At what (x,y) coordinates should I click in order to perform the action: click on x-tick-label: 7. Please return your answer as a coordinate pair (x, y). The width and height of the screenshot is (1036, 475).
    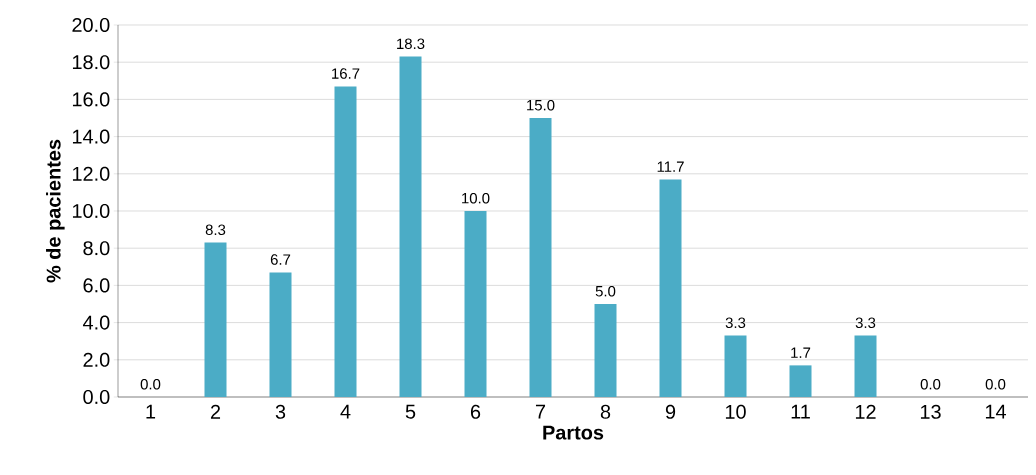
    Looking at the image, I should click on (540, 411).